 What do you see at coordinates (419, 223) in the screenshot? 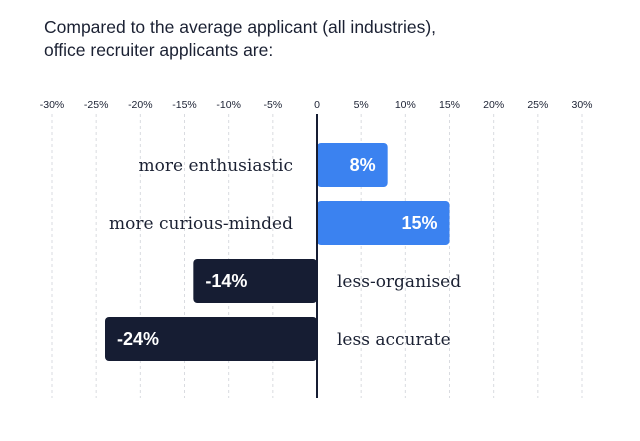
I see `bar-value-label: 15%` at bounding box center [419, 223].